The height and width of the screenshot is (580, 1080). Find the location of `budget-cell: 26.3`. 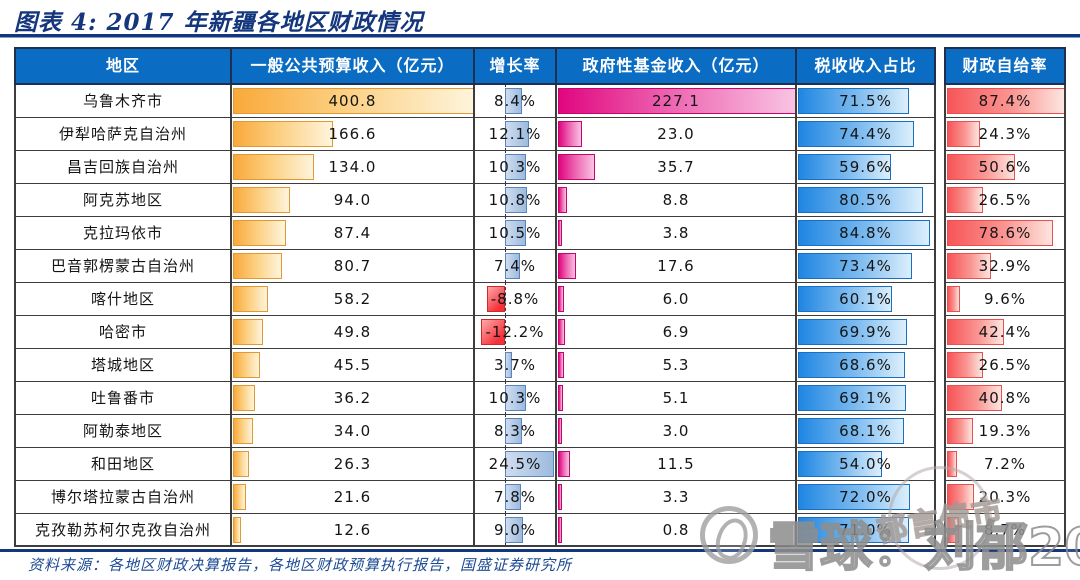

budget-cell: 26.3 is located at coordinates (353, 464).